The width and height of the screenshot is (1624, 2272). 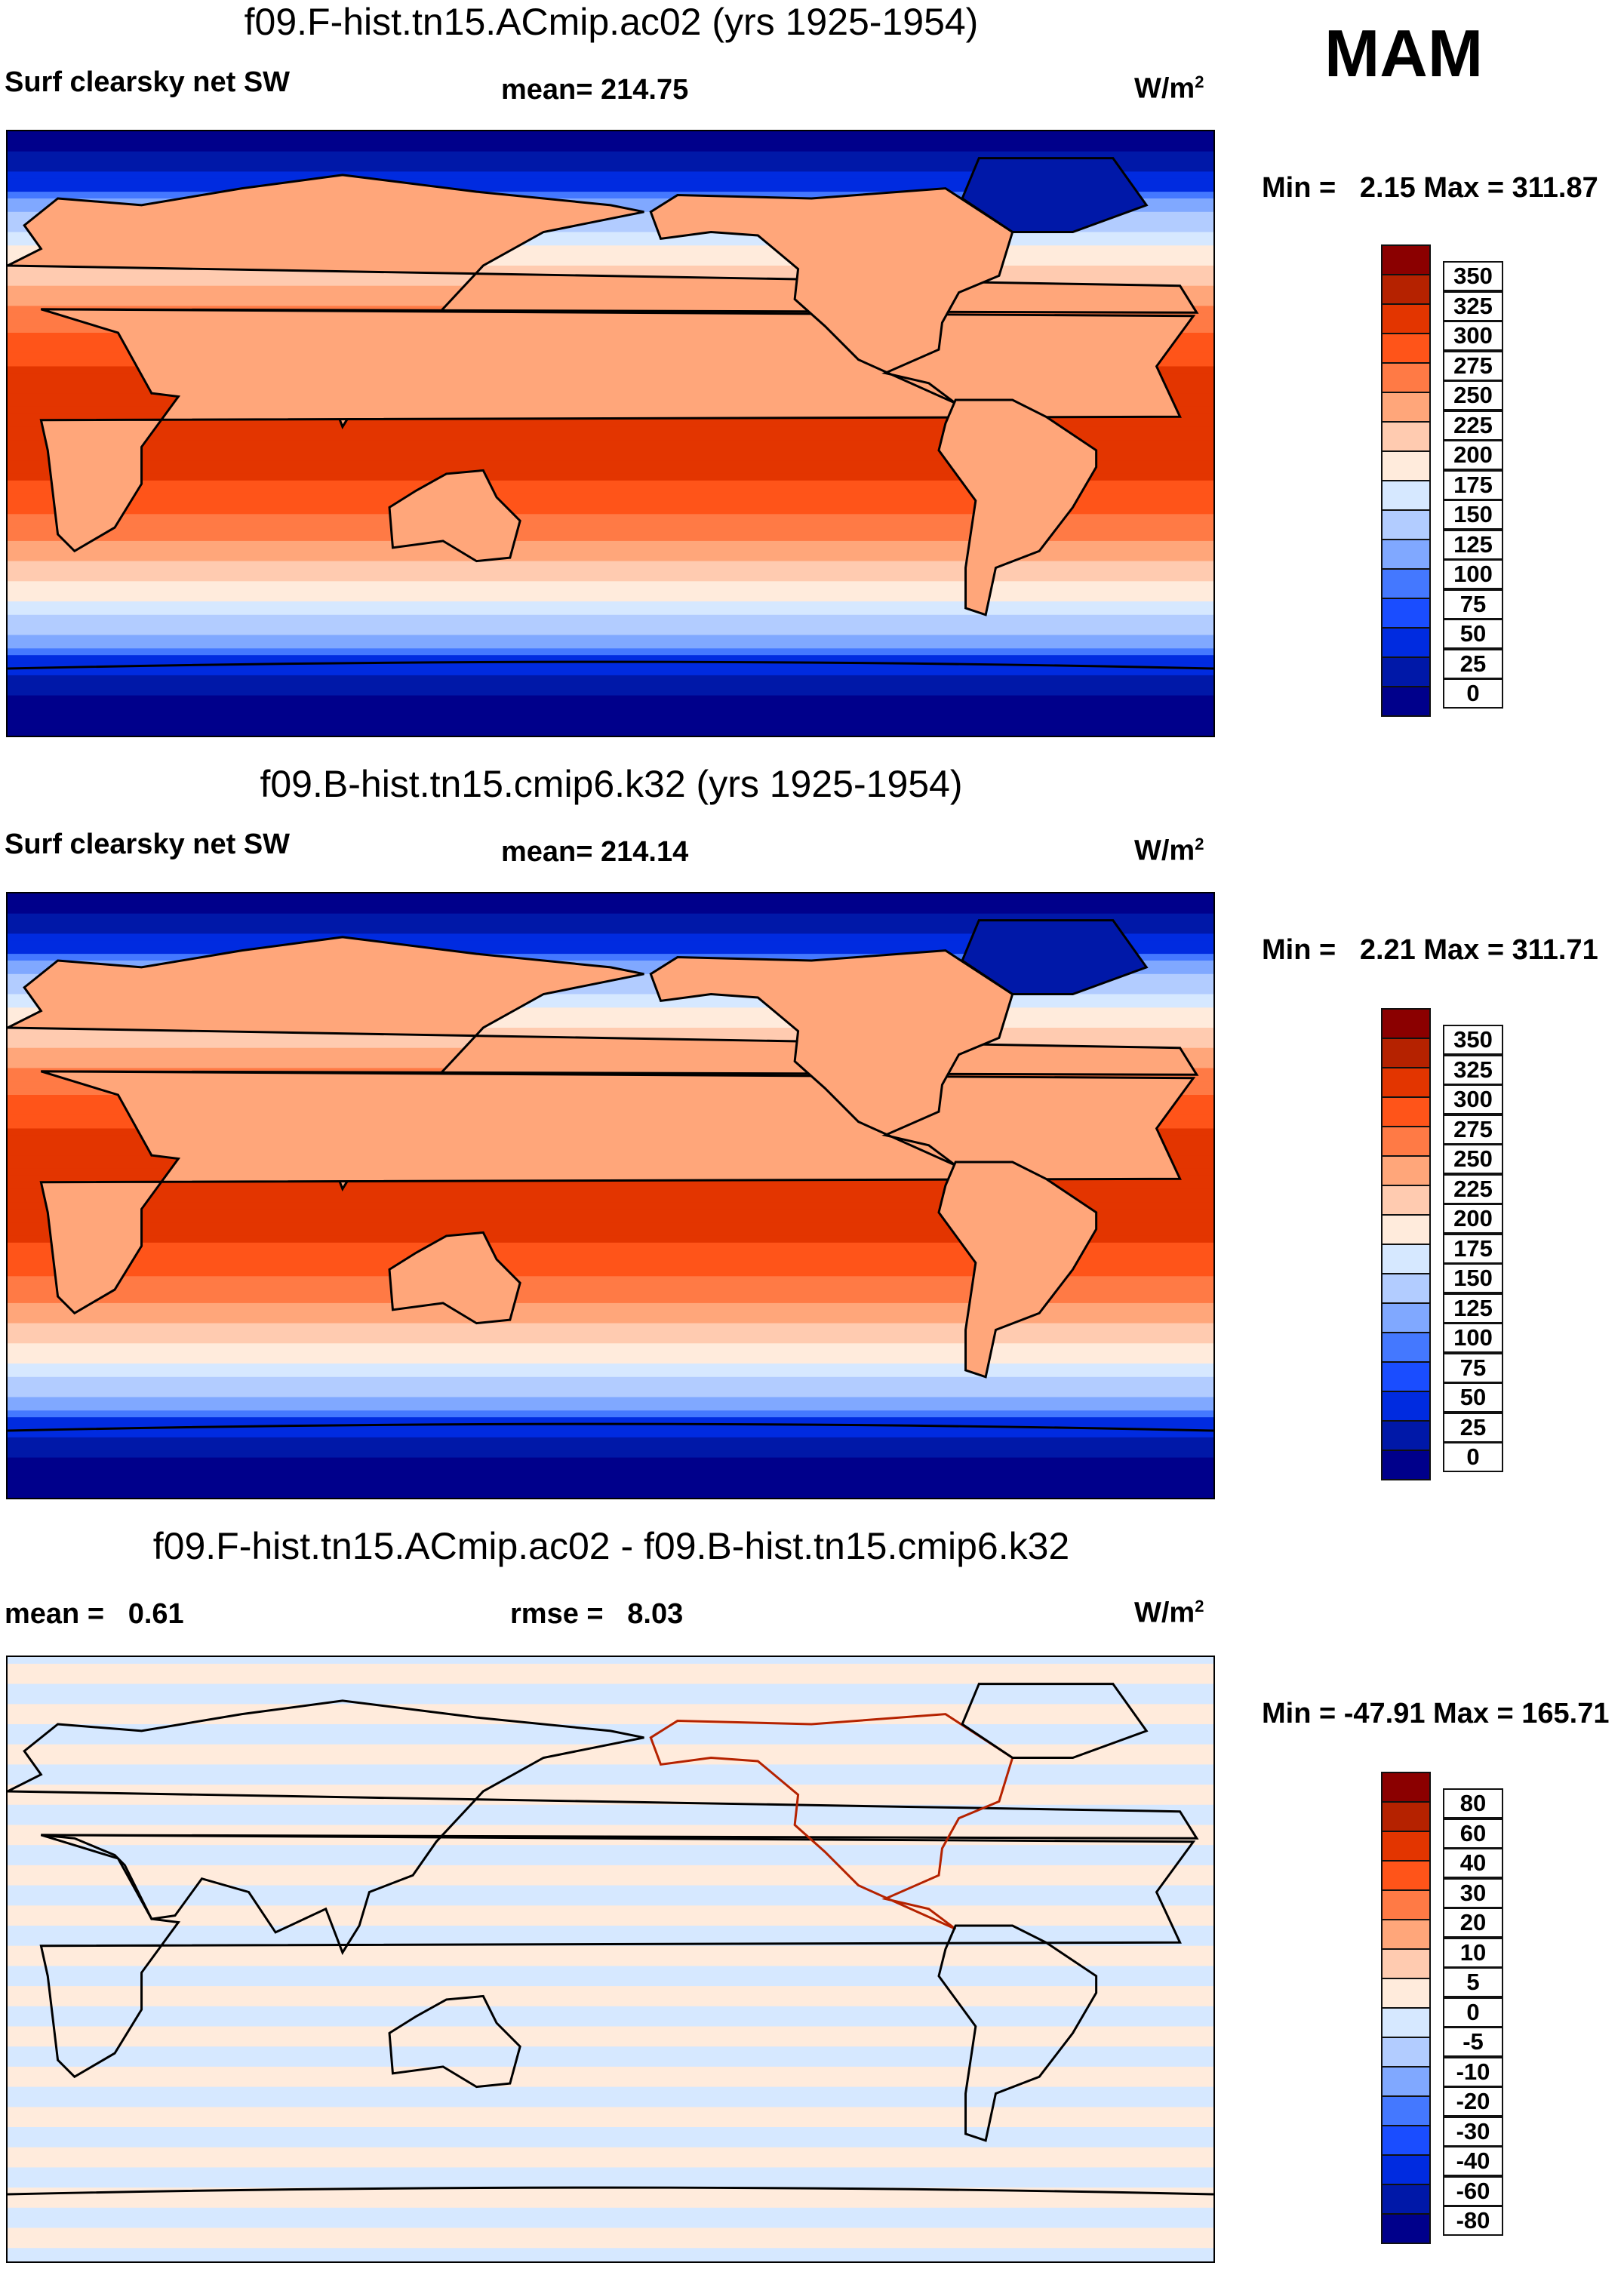 I want to click on panel1-mean: mean= 214.75, so click(x=595, y=90).